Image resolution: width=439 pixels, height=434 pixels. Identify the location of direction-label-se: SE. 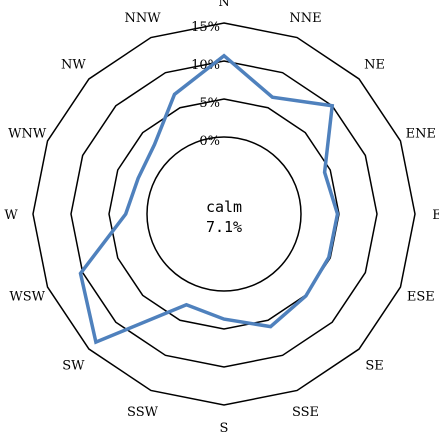
(374, 366).